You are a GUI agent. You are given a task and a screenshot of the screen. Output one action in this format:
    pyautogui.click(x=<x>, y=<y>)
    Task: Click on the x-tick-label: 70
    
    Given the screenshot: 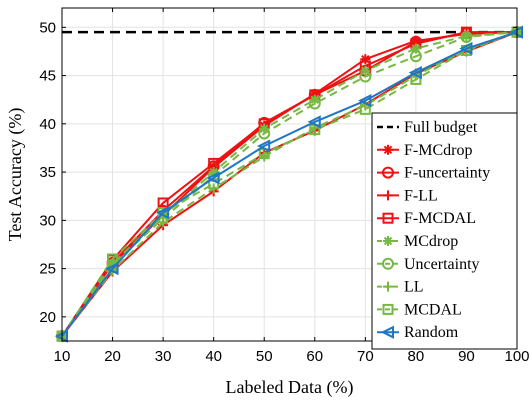 What is the action you would take?
    pyautogui.click(x=365, y=356)
    